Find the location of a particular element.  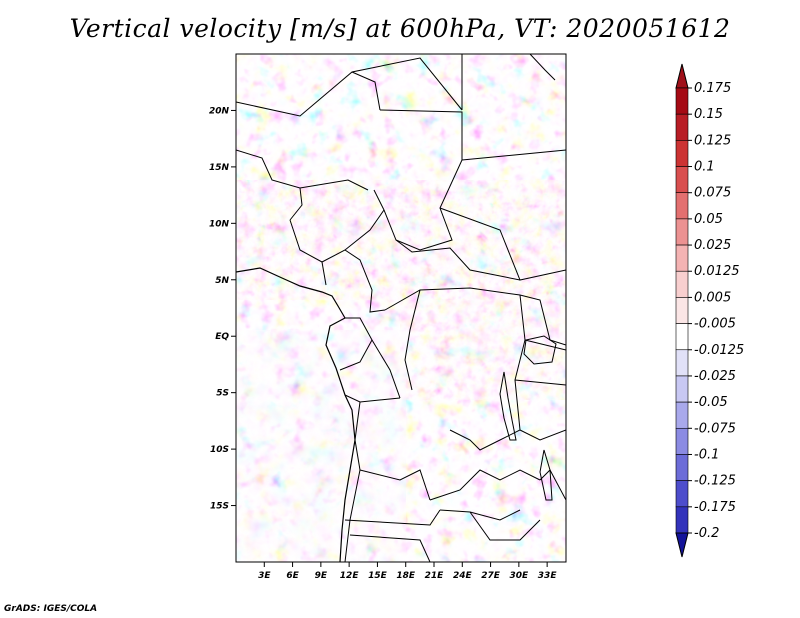

colorbar-low-arrow is located at coordinates (682, 545).